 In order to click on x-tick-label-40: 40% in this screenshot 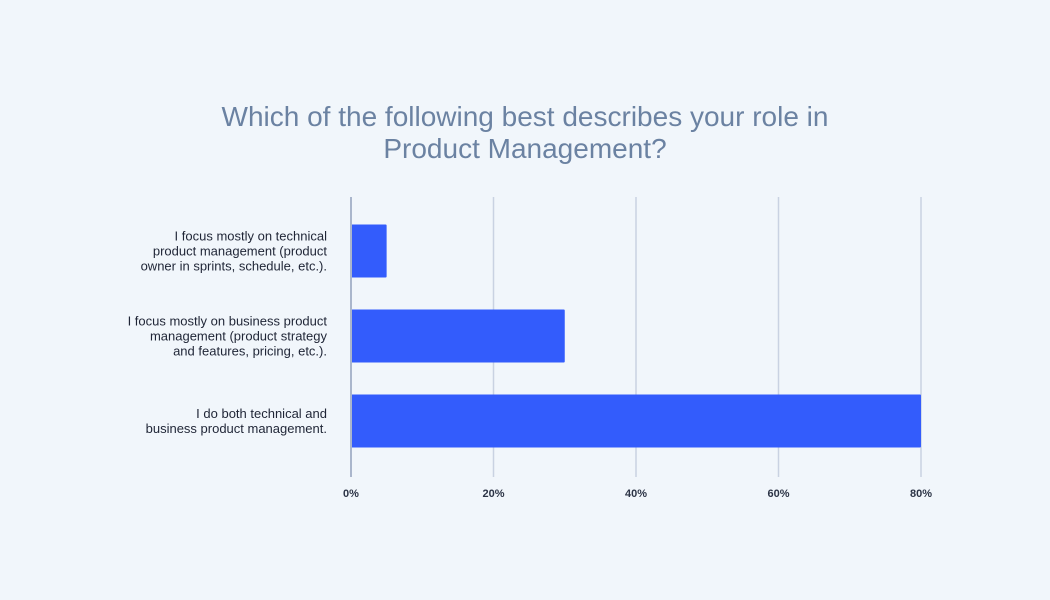, I will do `click(636, 494)`.